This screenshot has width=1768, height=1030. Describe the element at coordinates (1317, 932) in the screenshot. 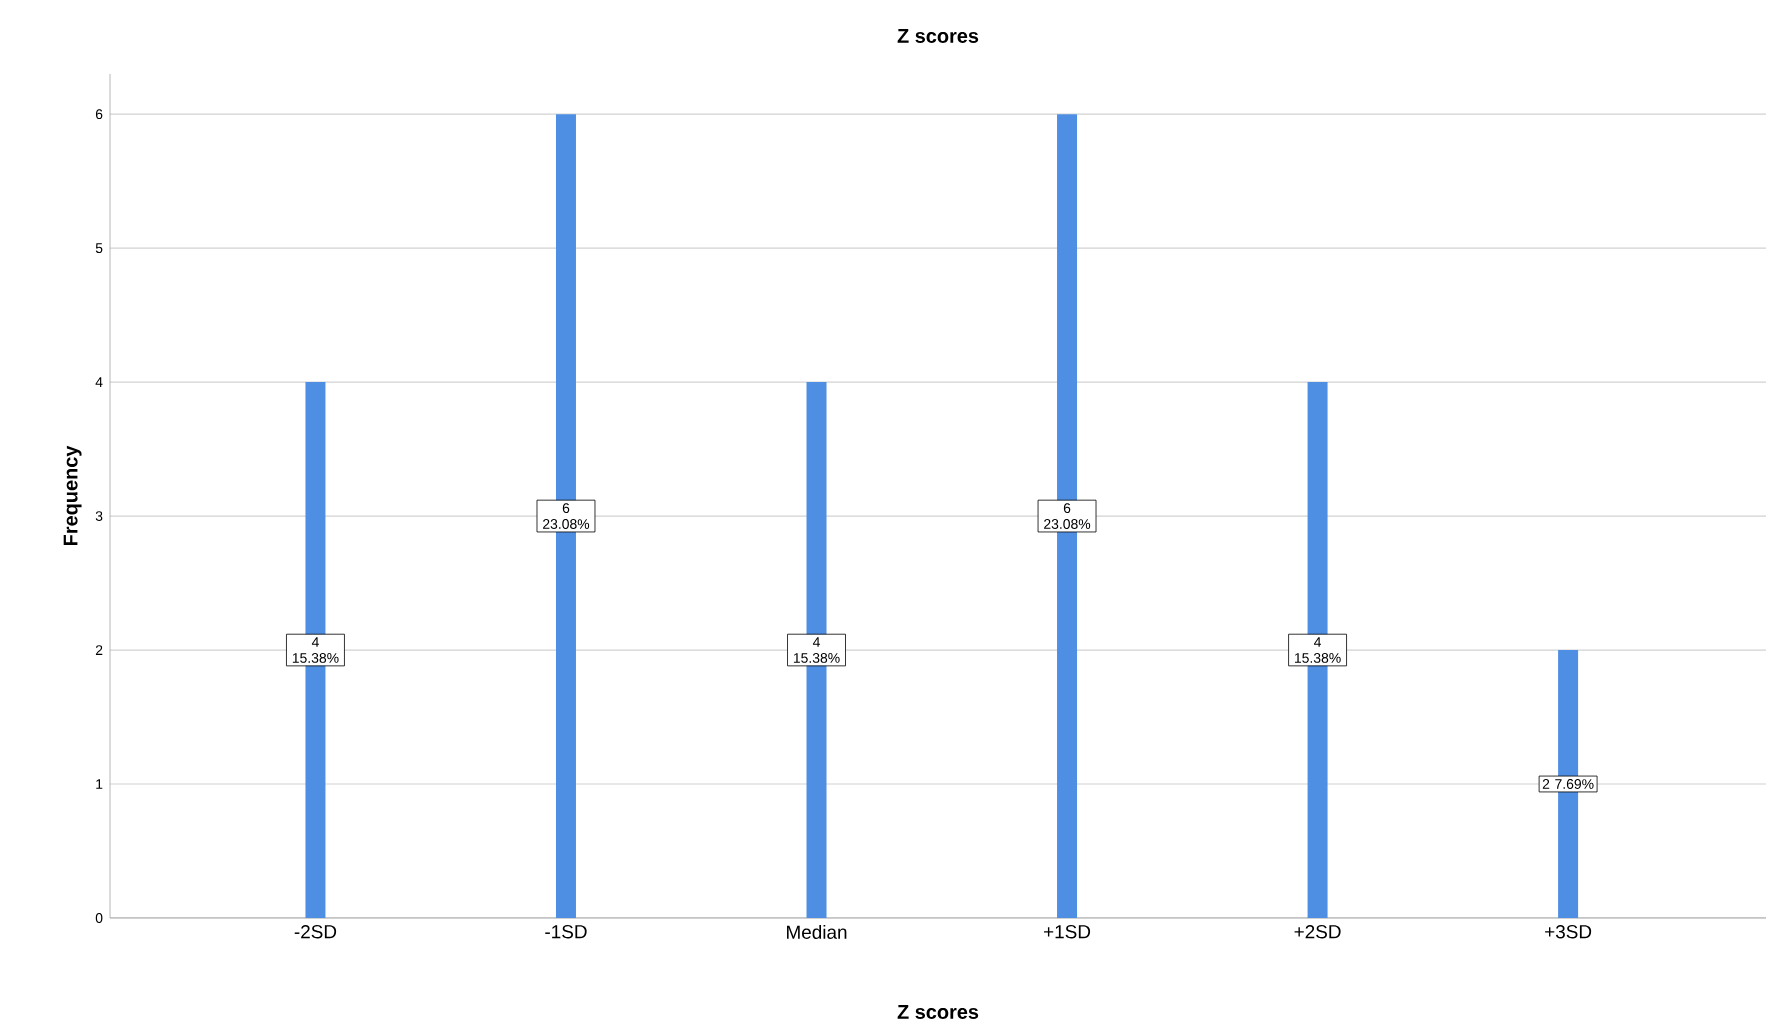

I see `x-tick-label: +2SD` at that location.